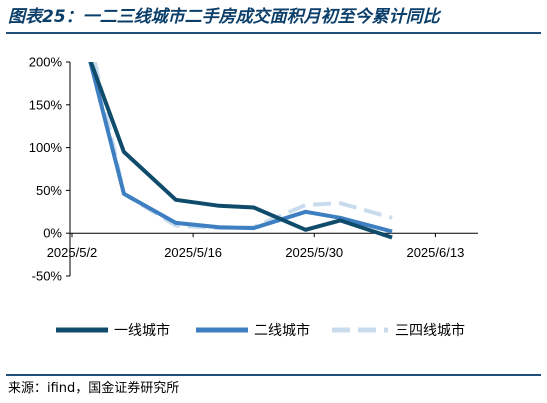 The image size is (547, 403). What do you see at coordinates (72, 252) in the screenshot?
I see `x-tick-label: 2025/5/2` at bounding box center [72, 252].